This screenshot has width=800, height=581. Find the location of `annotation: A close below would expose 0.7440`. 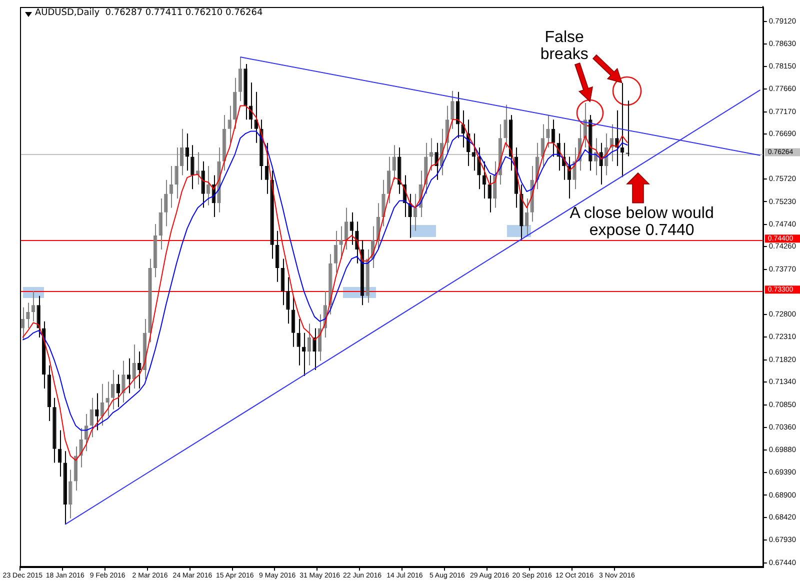

annotation: A close below would expose 0.7440 is located at coordinates (641, 222).